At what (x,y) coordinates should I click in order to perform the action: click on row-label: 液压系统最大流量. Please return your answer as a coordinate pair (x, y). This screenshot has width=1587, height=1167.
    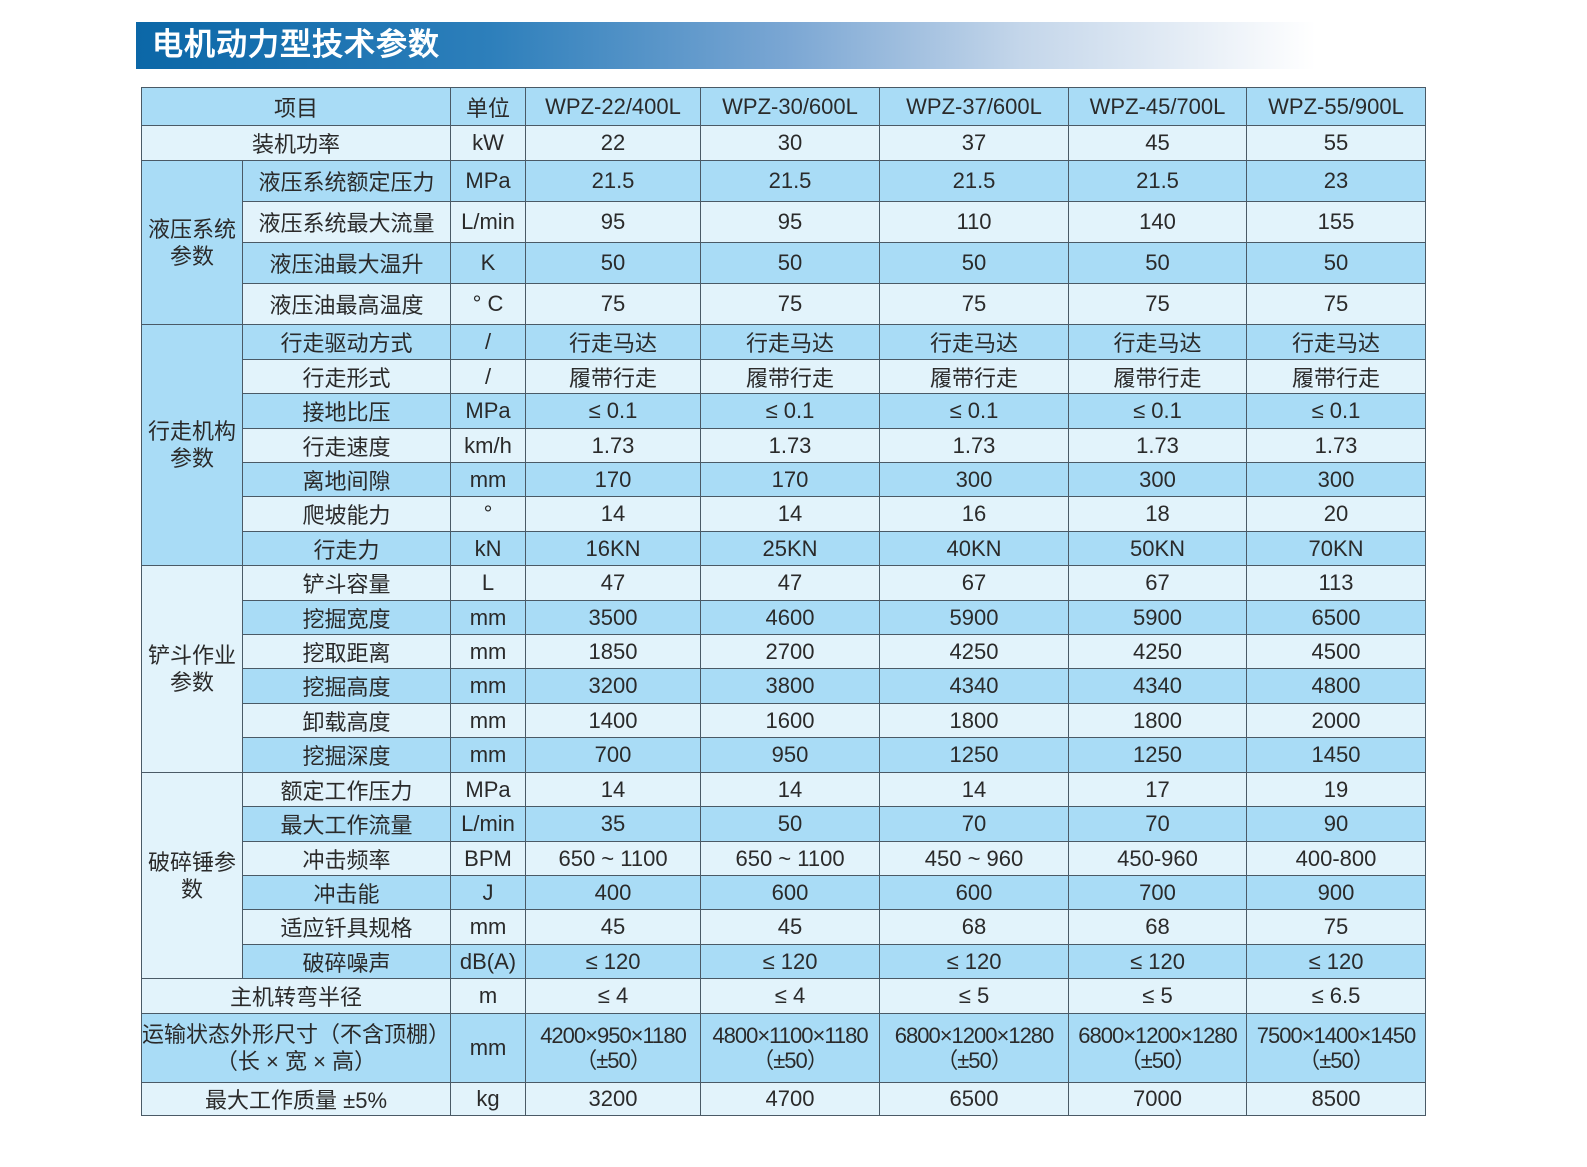
    Looking at the image, I should click on (346, 222).